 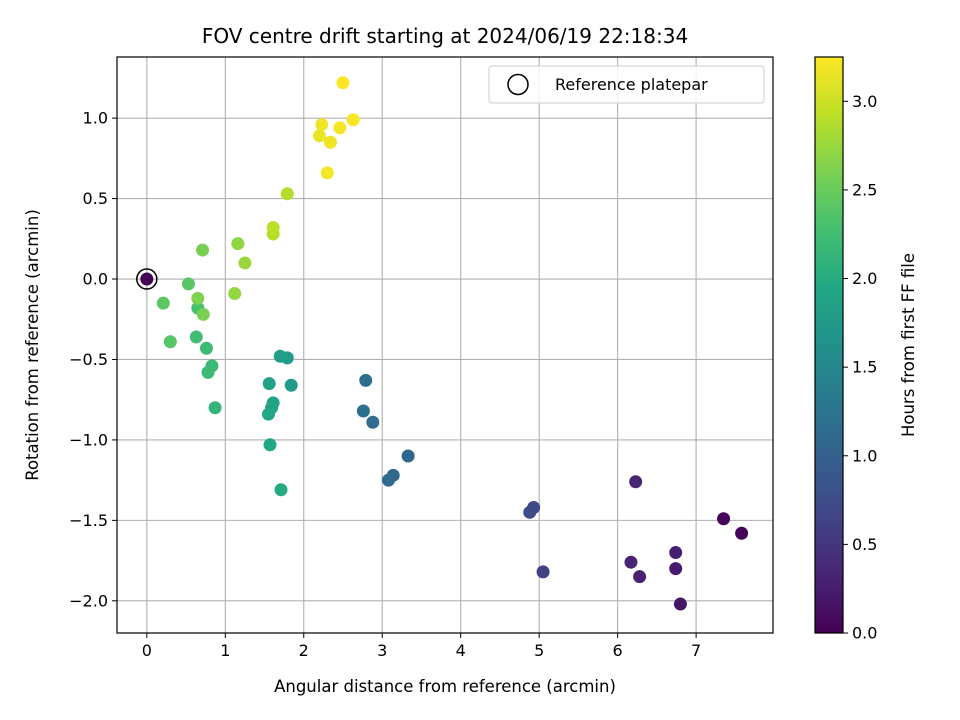 I want to click on y-tick-label: −1.5, so click(x=88, y=520).